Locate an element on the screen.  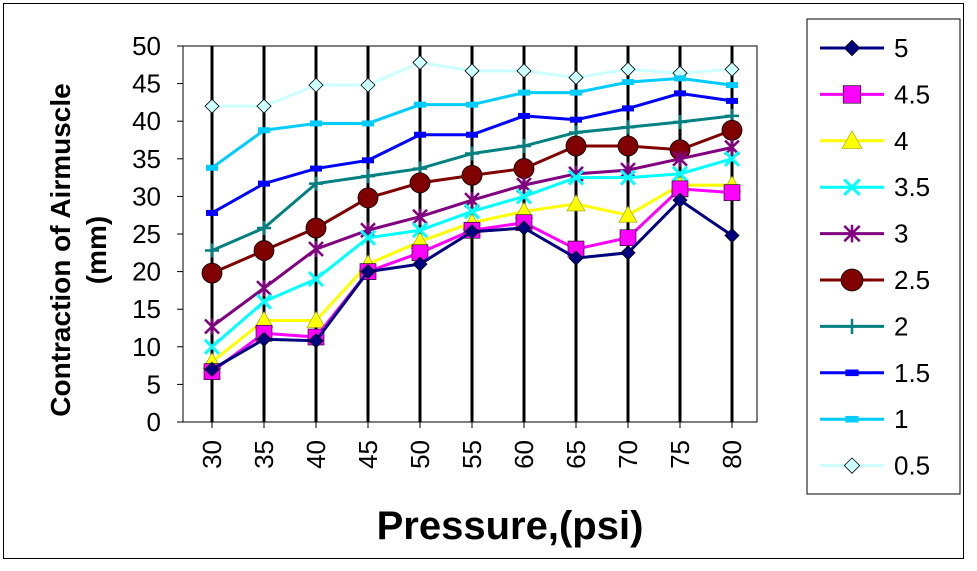
series-1.5 is located at coordinates (472, 153).